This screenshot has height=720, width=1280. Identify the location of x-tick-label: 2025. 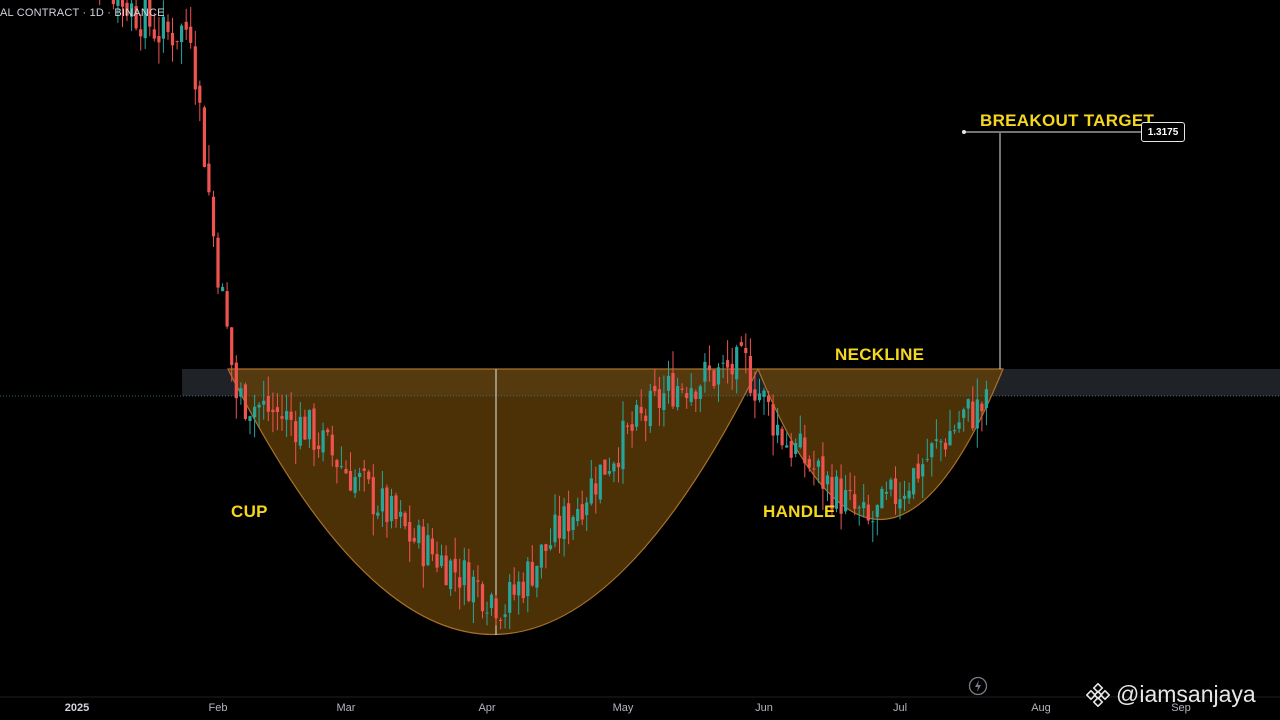
(77, 708).